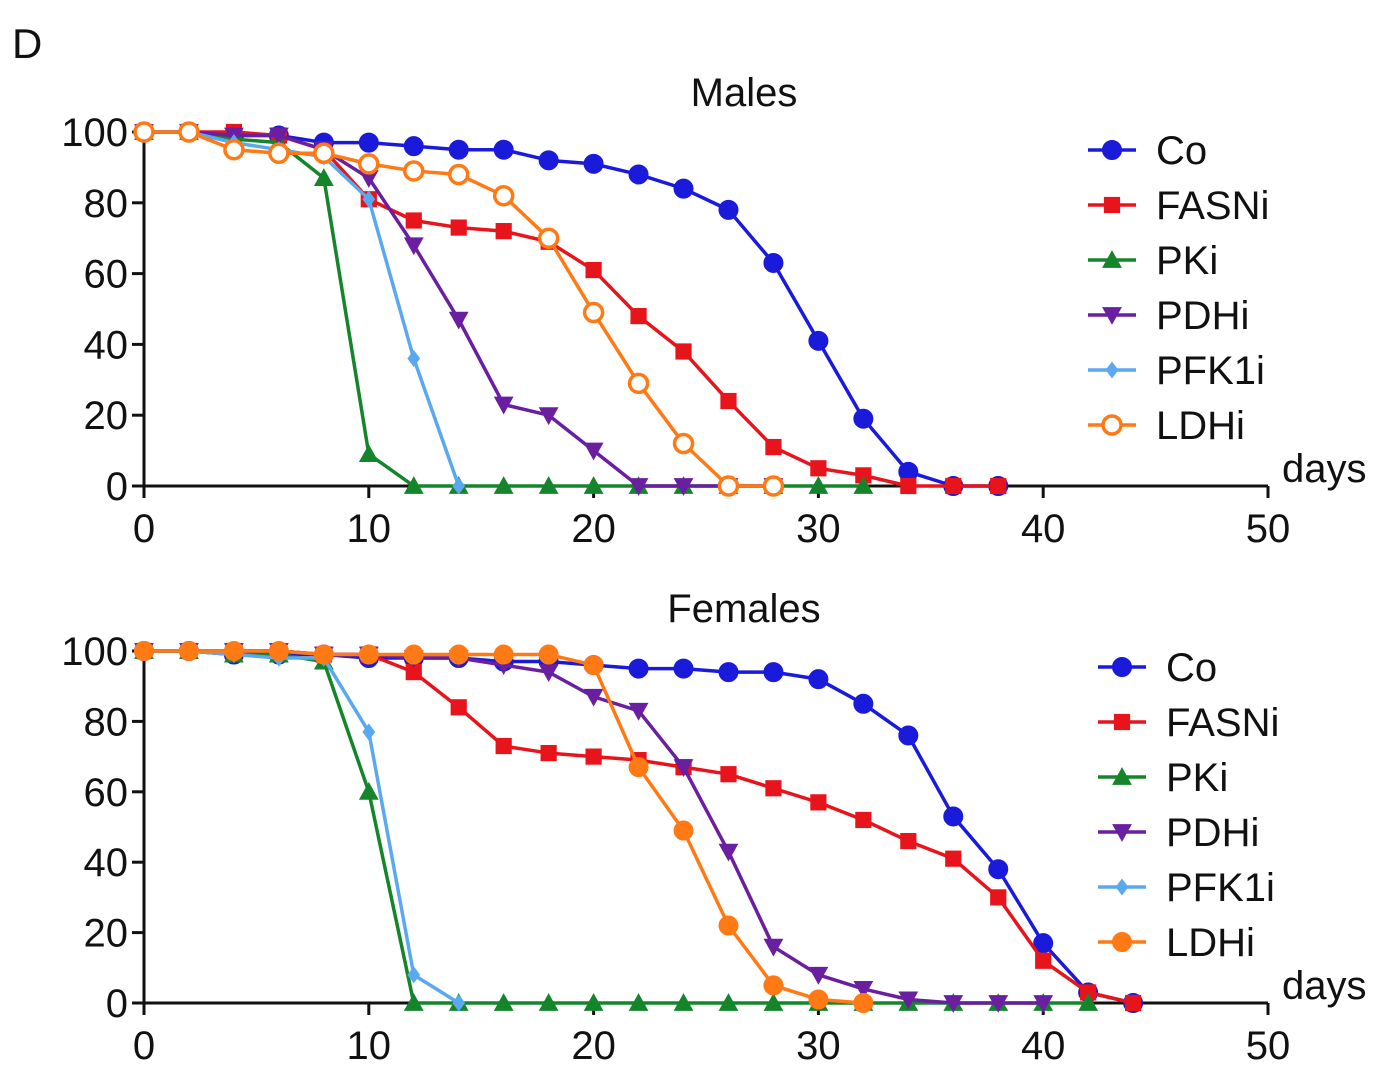  I want to click on legend-label-fasni: FASNi, so click(1212, 206).